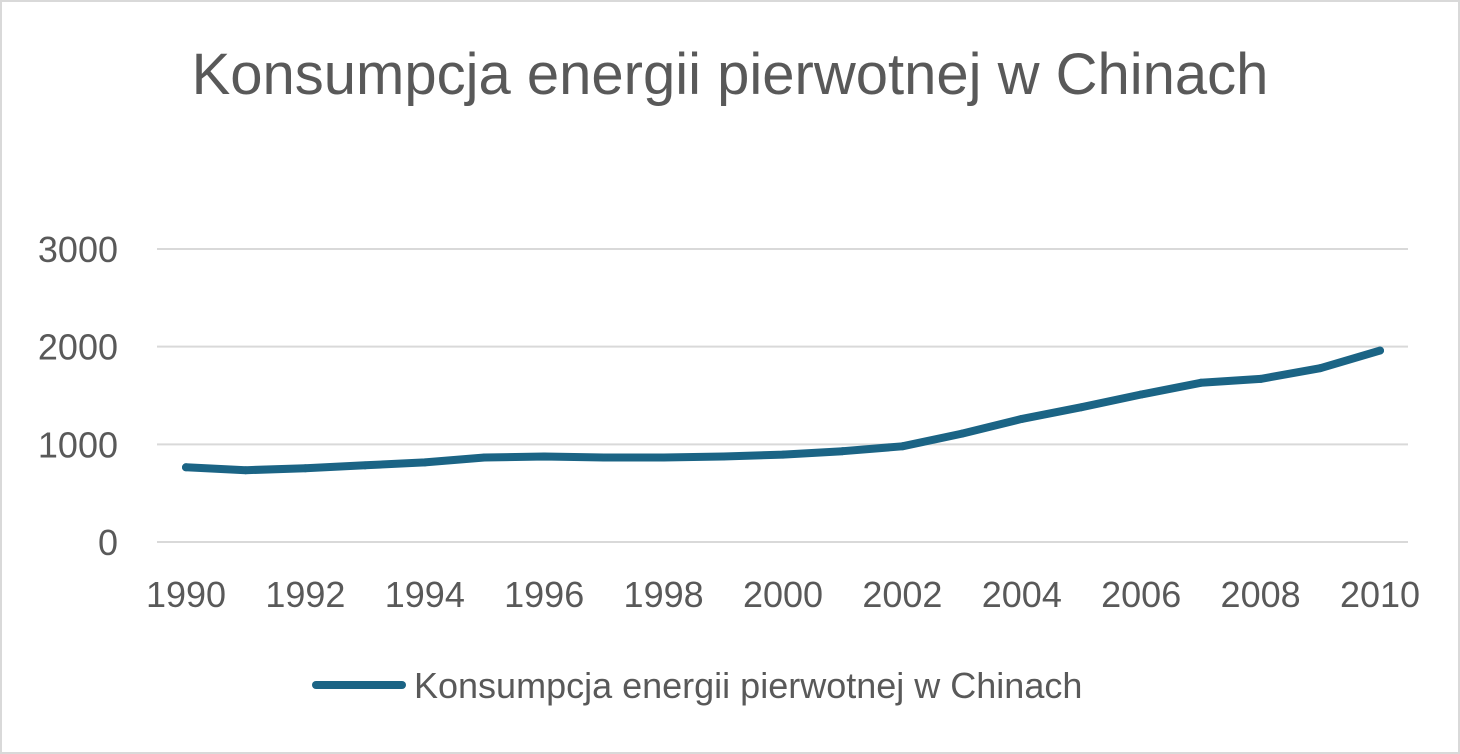  Describe the element at coordinates (544, 594) in the screenshot. I see `x-tick-label: 1996` at that location.